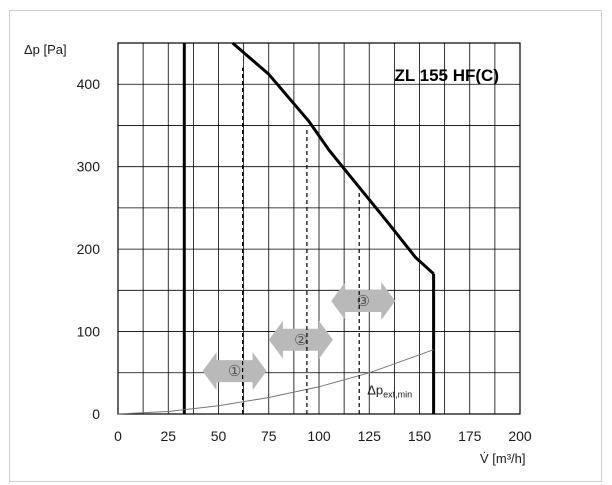 The height and width of the screenshot is (485, 612). I want to click on stage-number: ③, so click(362, 301).